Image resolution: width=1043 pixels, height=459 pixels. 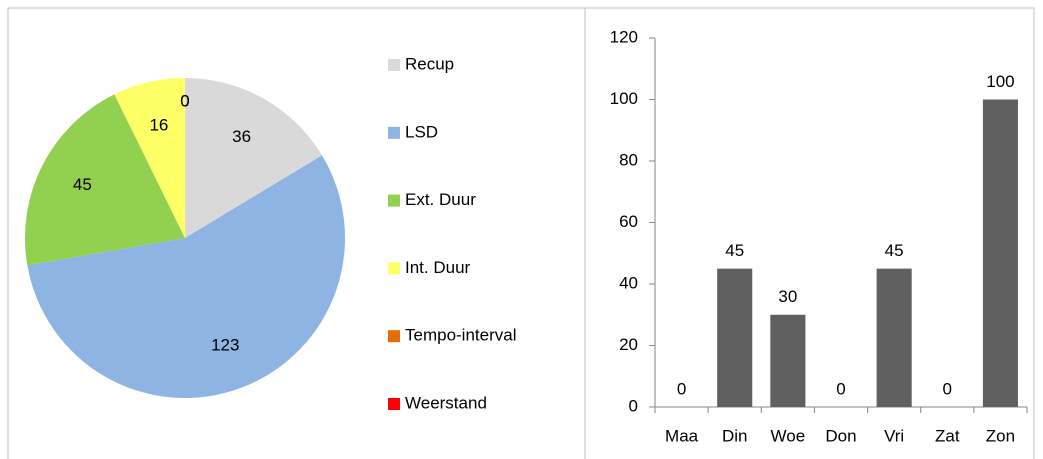 I want to click on x-tick-label: Woe, so click(x=788, y=435).